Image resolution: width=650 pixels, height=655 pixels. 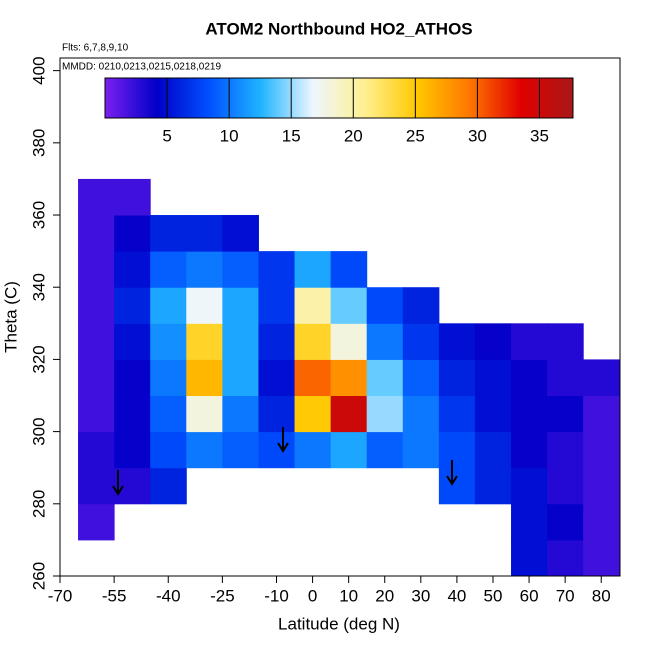 What do you see at coordinates (348, 595) in the screenshot?
I see `x-tick-label: 10` at bounding box center [348, 595].